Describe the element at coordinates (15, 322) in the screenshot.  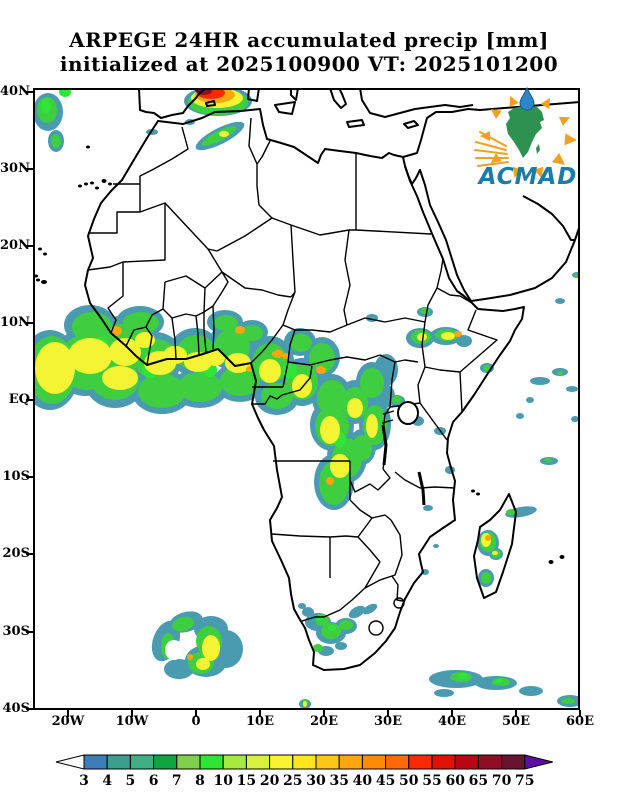
I see `lat-label-10N: 10N` at that location.